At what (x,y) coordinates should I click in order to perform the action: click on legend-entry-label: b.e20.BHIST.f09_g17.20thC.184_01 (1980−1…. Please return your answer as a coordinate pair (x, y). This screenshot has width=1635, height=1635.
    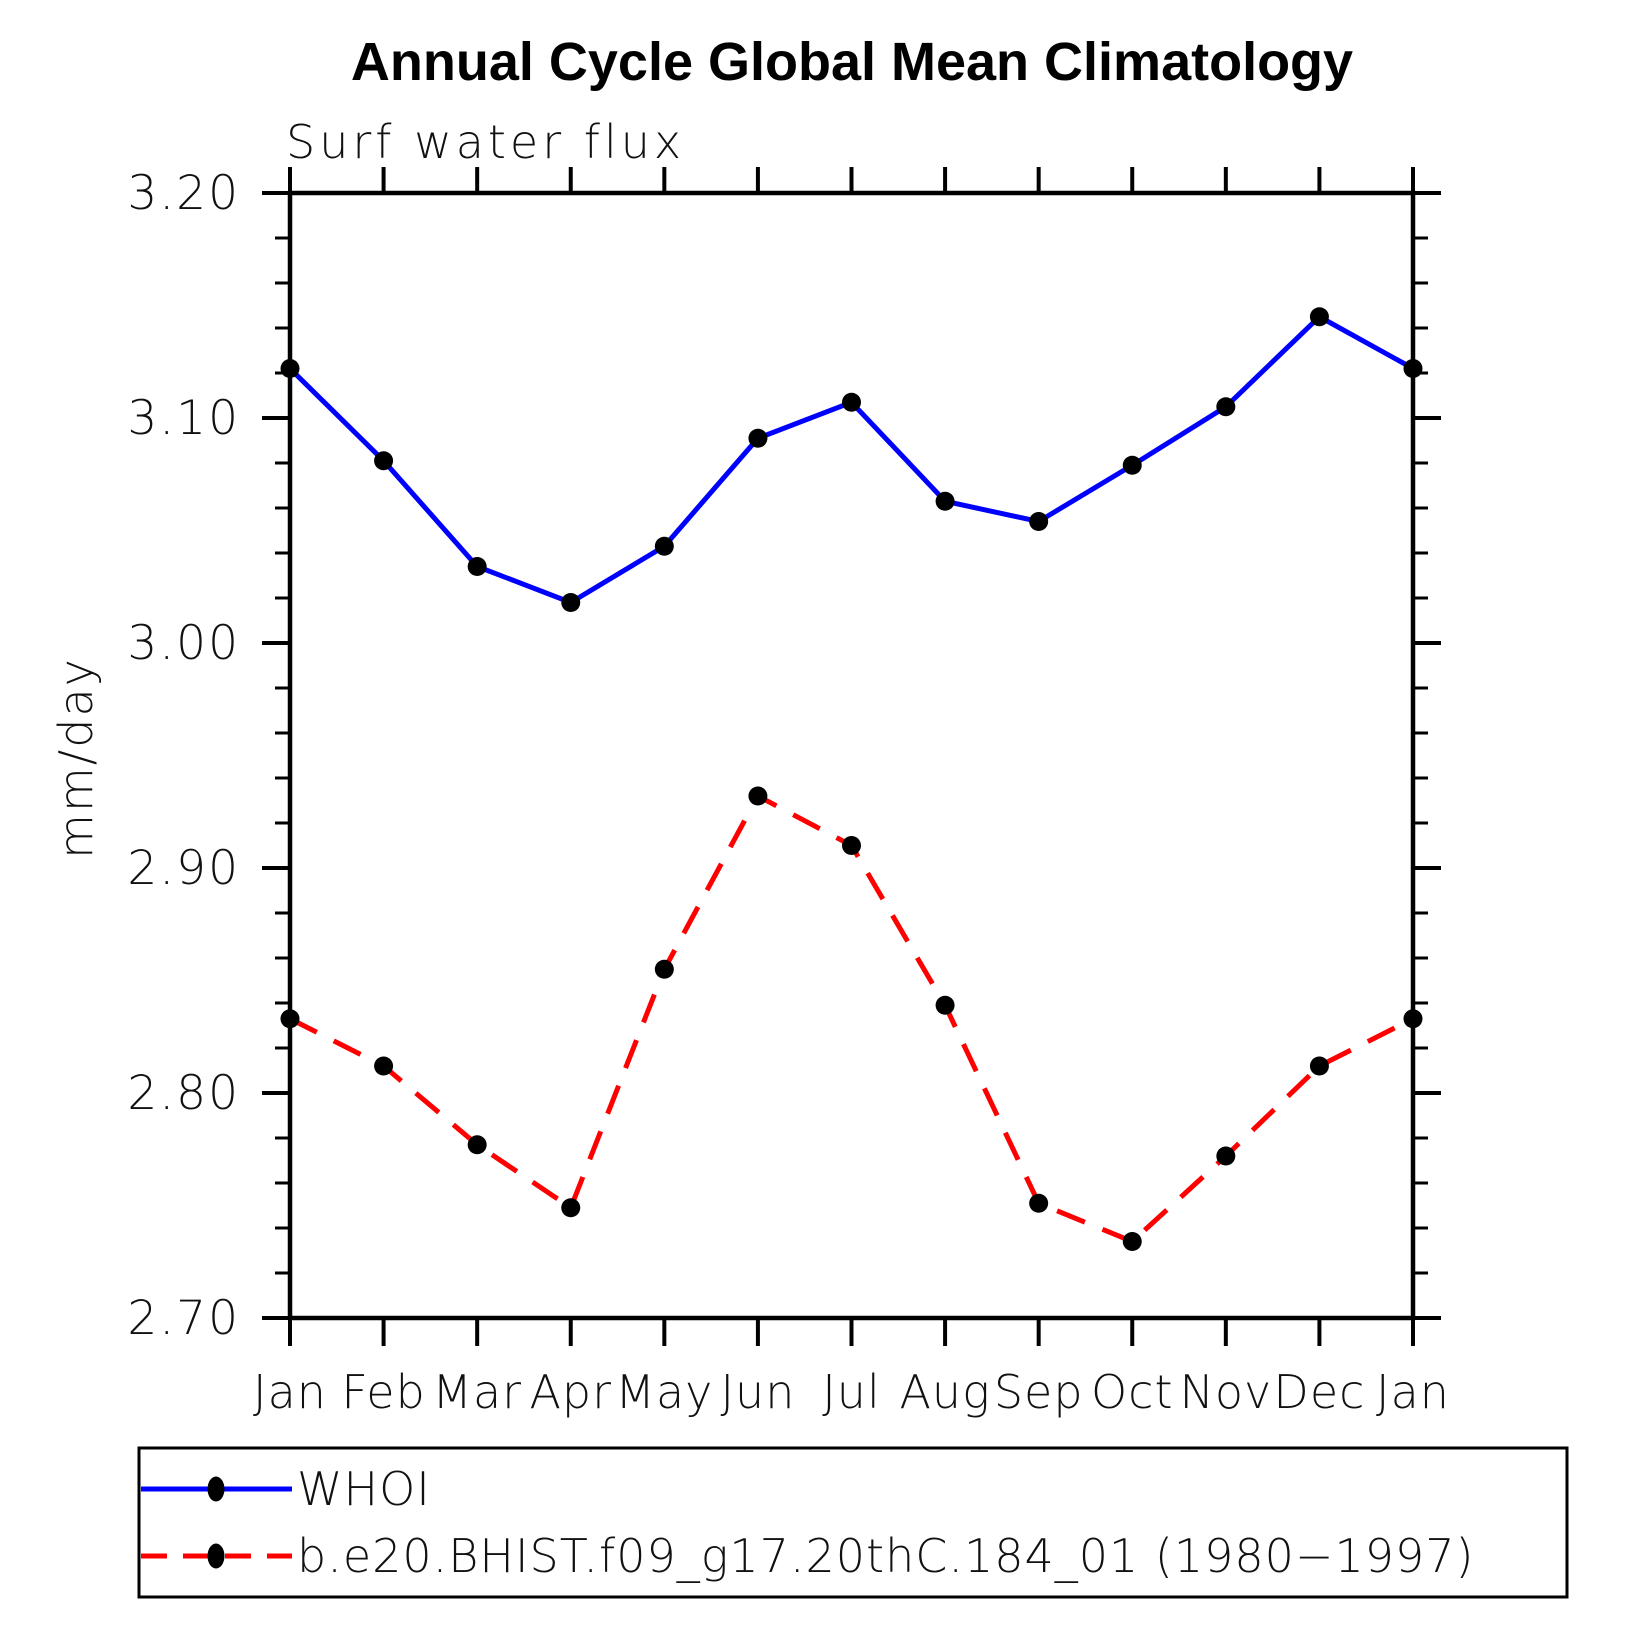
    Looking at the image, I should click on (886, 1556).